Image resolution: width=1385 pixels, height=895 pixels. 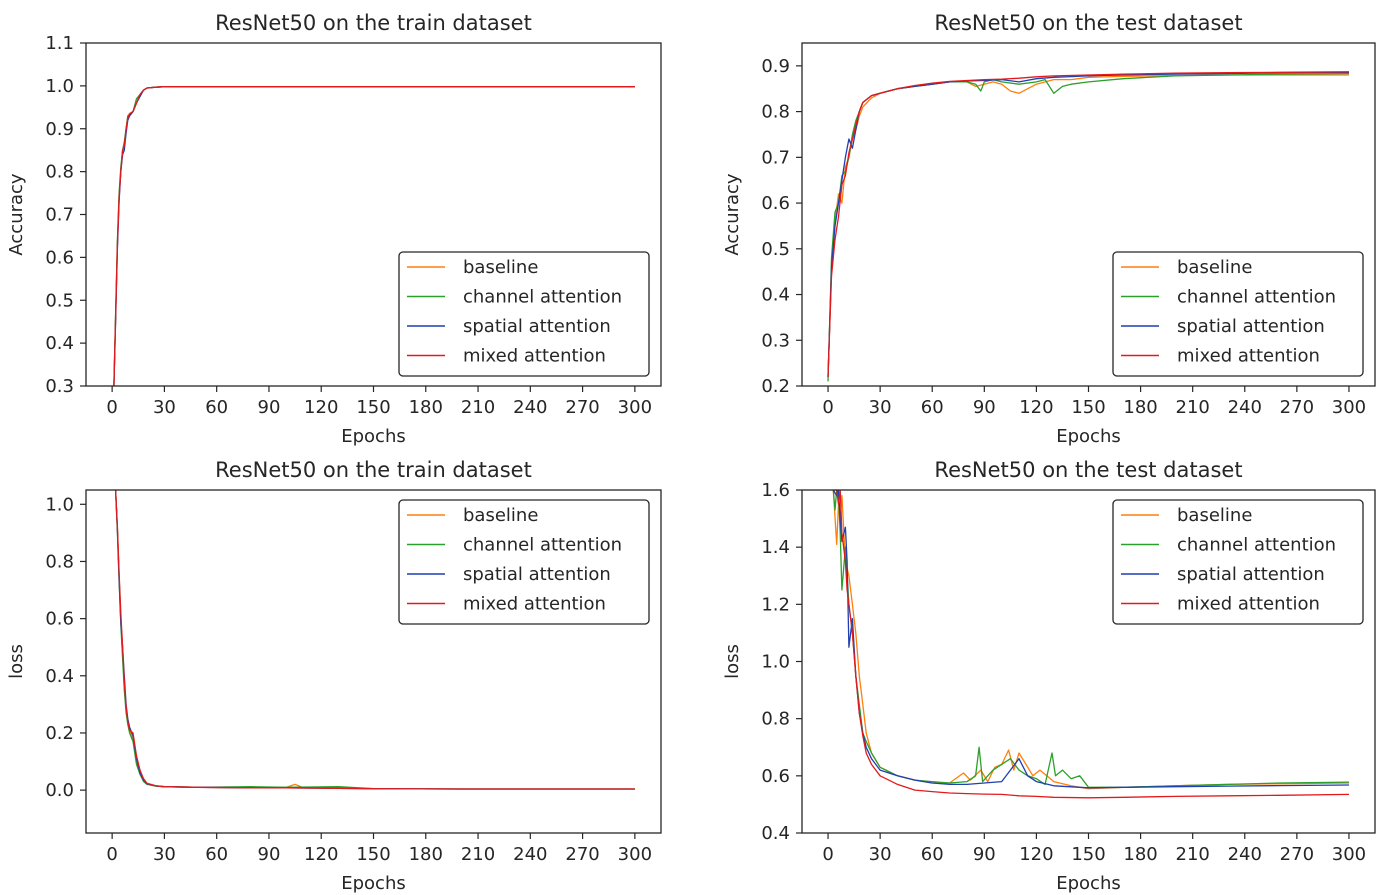 What do you see at coordinates (775, 547) in the screenshot?
I see `y-tick-label: 1.4` at bounding box center [775, 547].